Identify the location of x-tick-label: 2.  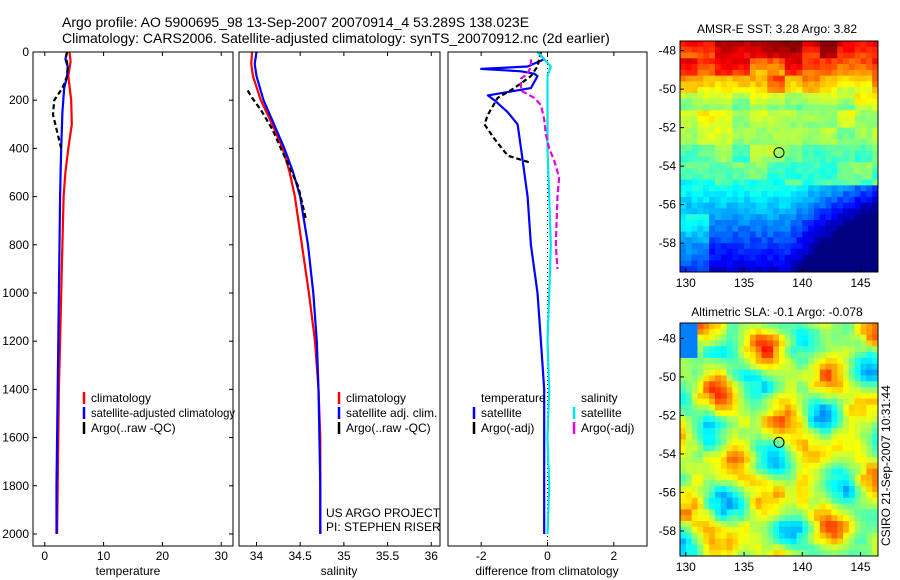
(613, 556).